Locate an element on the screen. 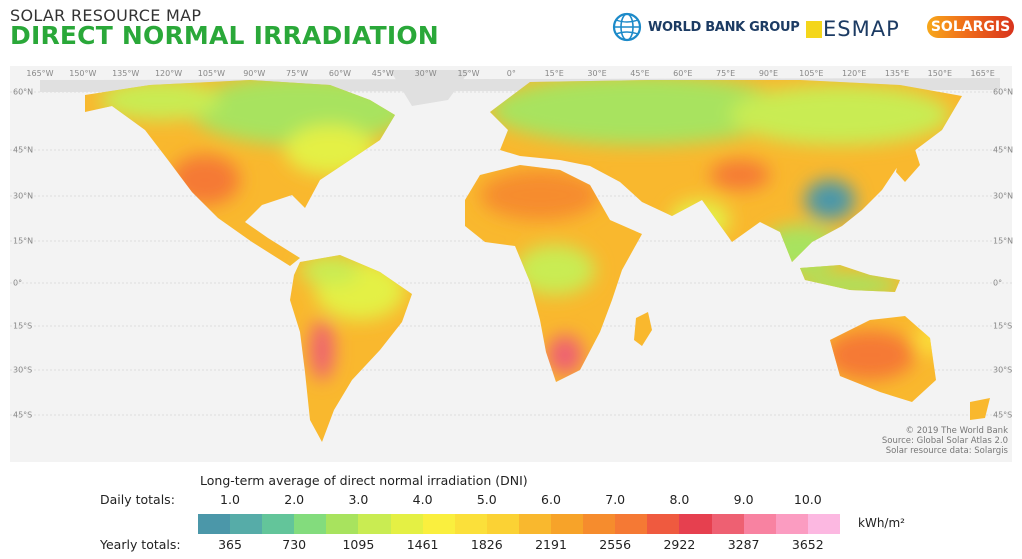 Image resolution: width=1022 pixels, height=559 pixels. longitude-label: 45°E is located at coordinates (640, 73).